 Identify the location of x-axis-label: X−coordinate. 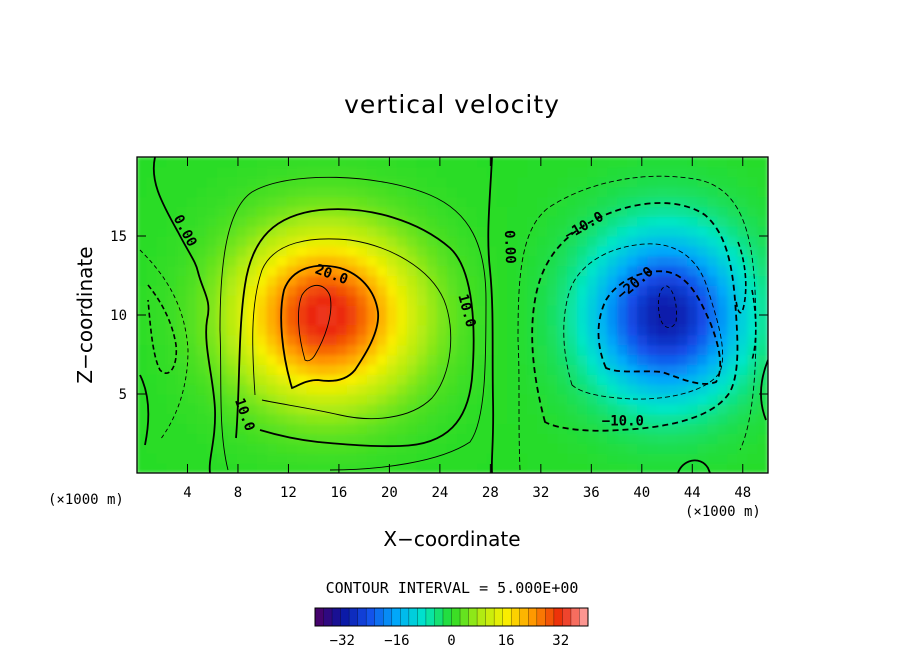
(451, 539).